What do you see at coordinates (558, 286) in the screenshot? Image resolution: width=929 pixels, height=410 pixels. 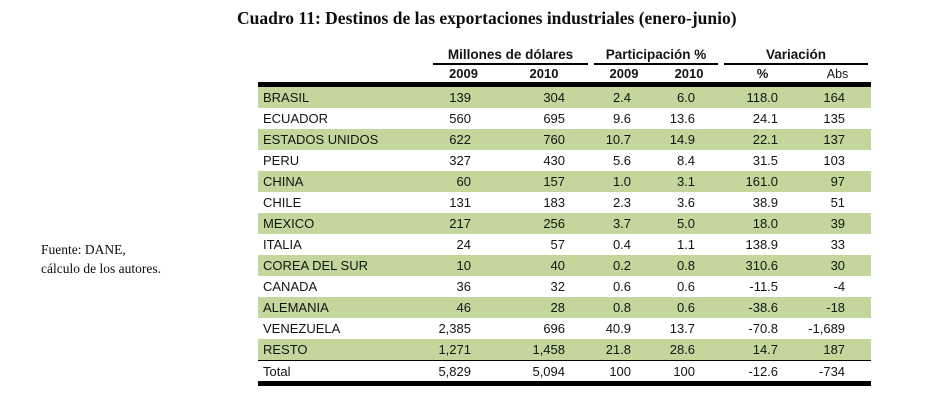 I see `value-cell: 32` at bounding box center [558, 286].